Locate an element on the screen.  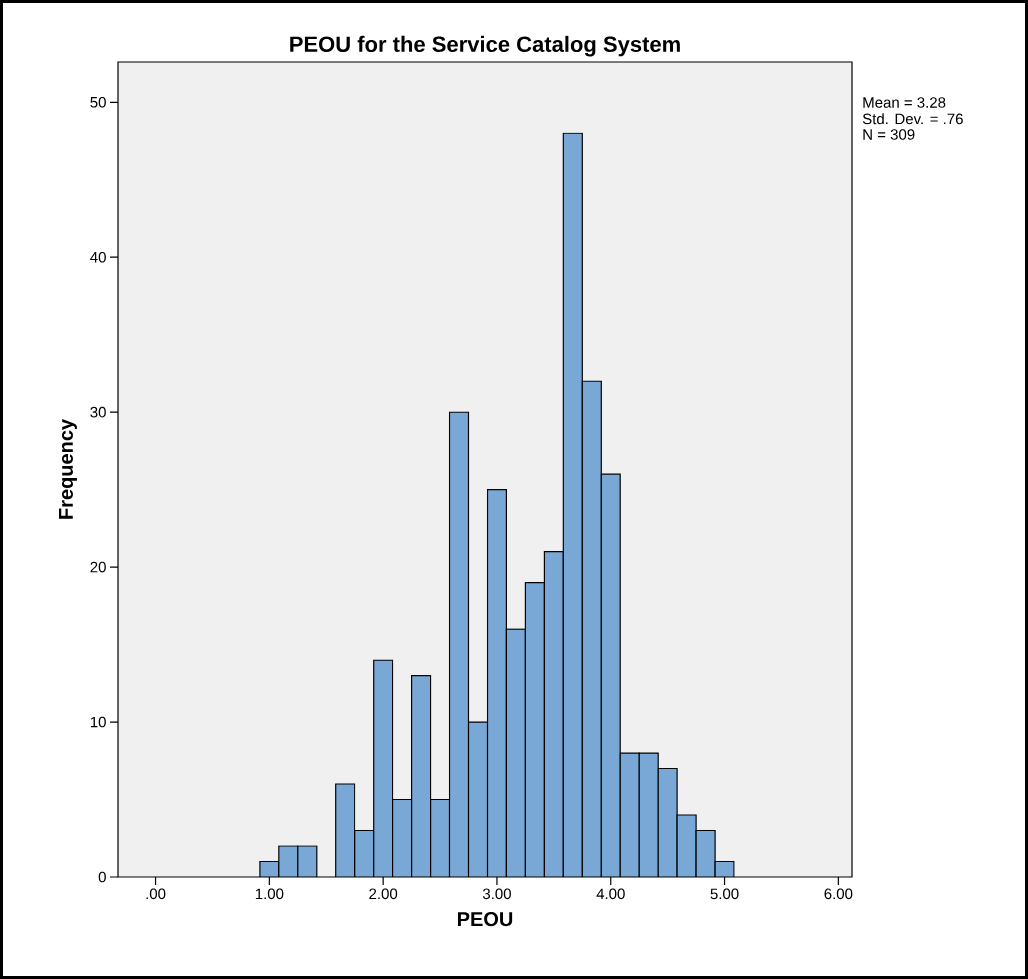
x-tick-label: 3.00 is located at coordinates (496, 894).